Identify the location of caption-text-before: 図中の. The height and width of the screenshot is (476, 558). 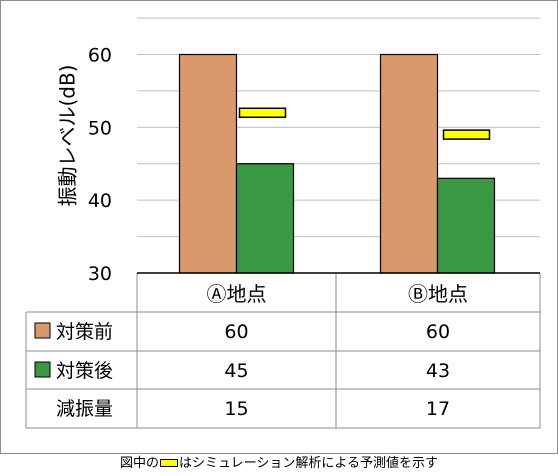
(139, 463).